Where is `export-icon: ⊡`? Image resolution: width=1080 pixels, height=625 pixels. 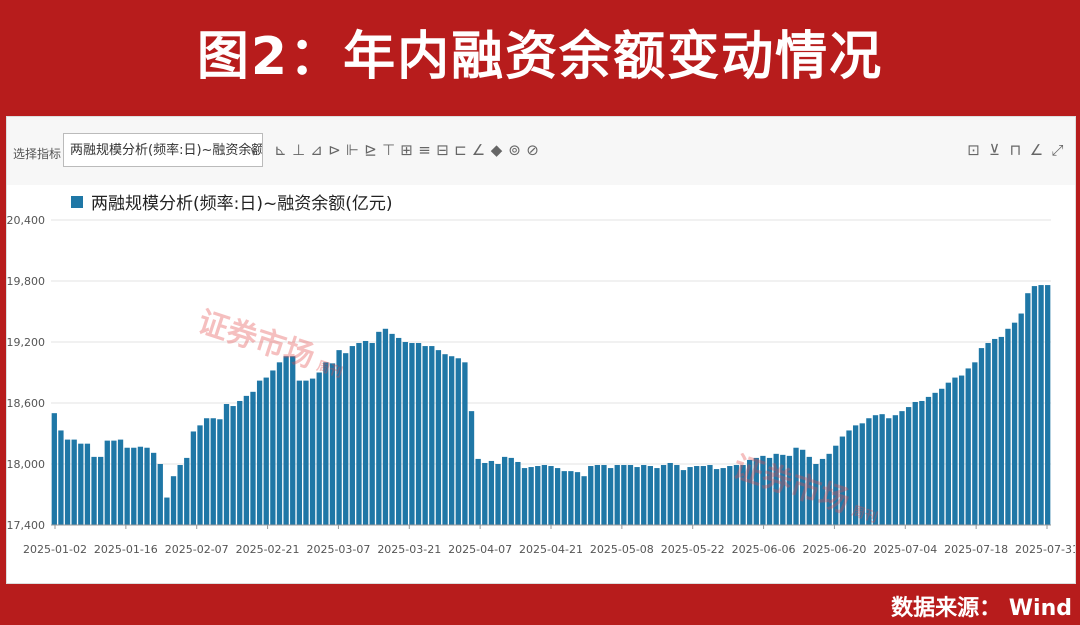
export-icon: ⊡ is located at coordinates (973, 150).